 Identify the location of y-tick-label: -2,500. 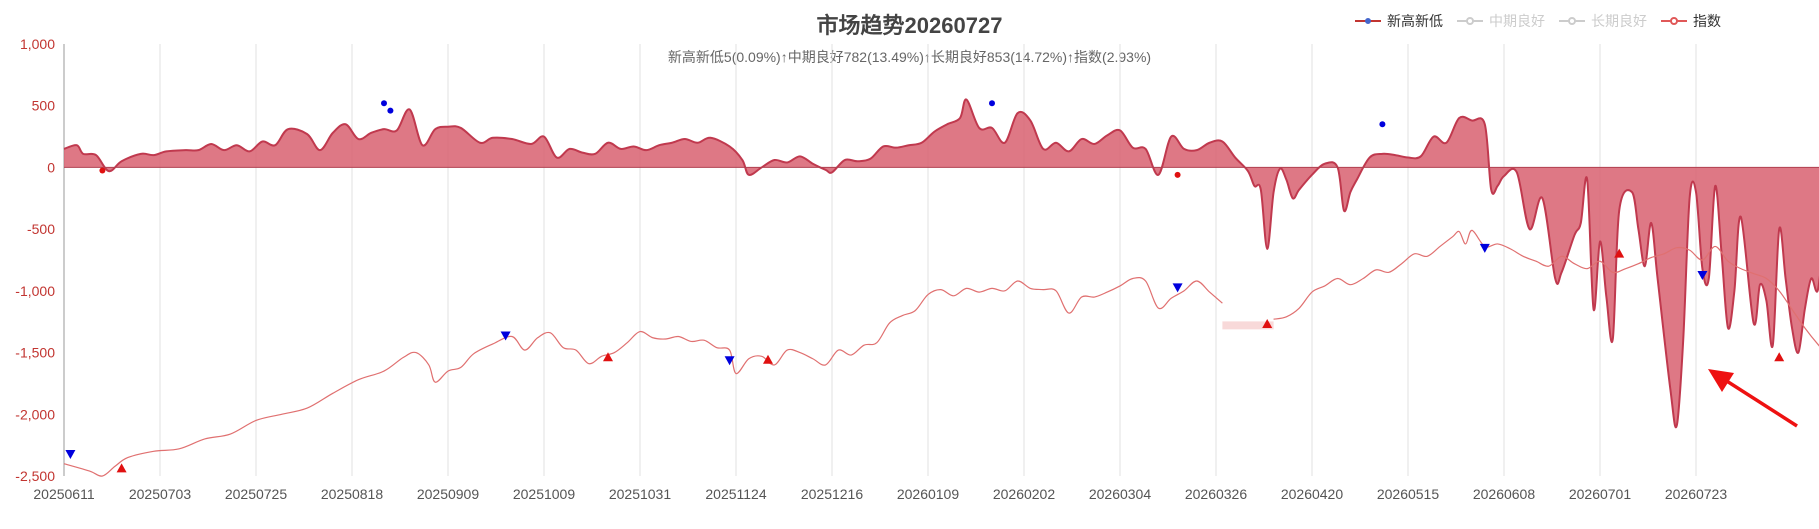
(35, 476).